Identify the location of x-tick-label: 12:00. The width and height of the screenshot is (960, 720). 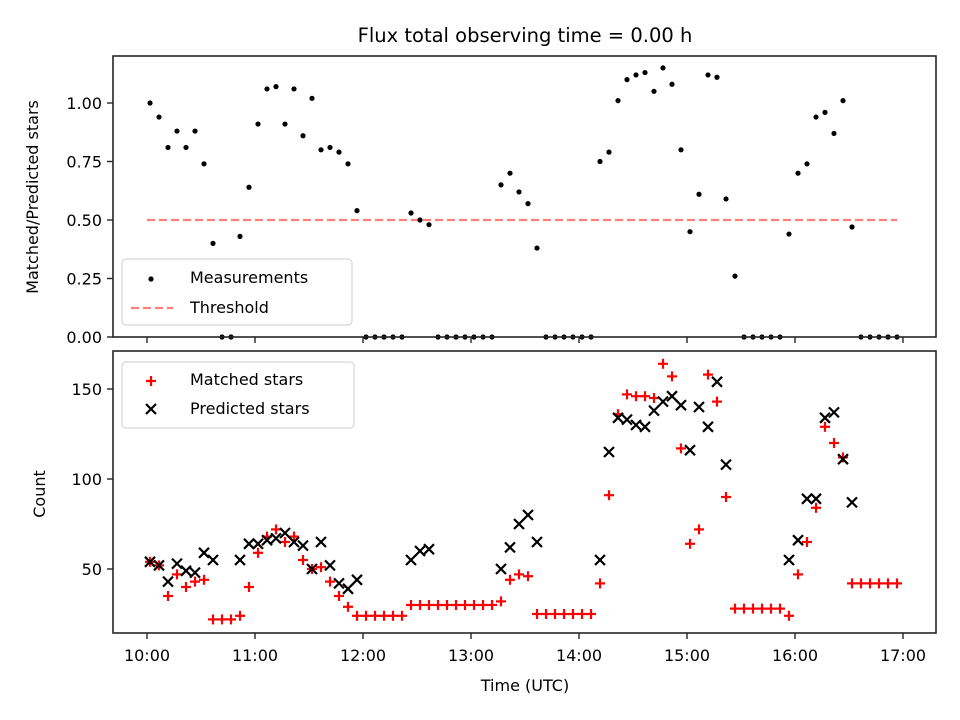
(363, 655).